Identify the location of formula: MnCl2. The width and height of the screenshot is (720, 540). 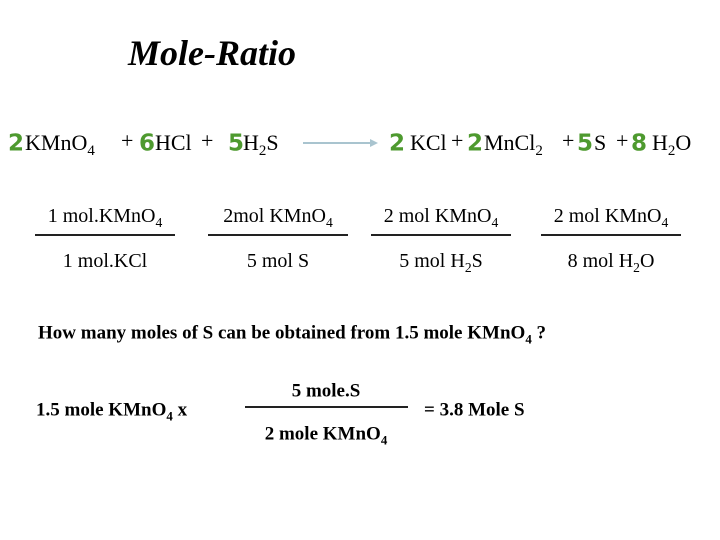
(513, 144).